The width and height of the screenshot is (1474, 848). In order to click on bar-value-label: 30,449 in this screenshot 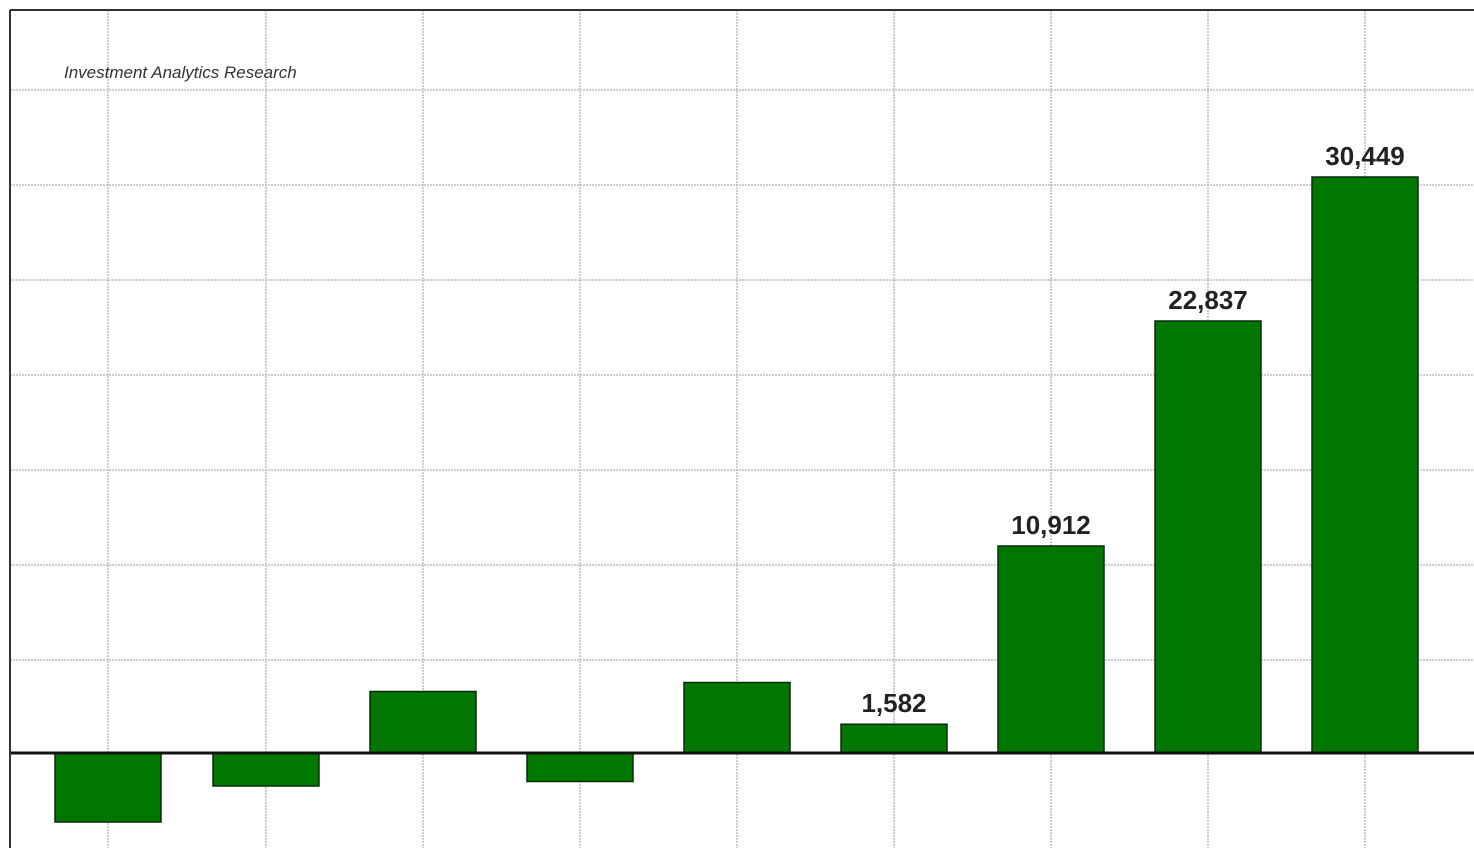, I will do `click(1365, 156)`.